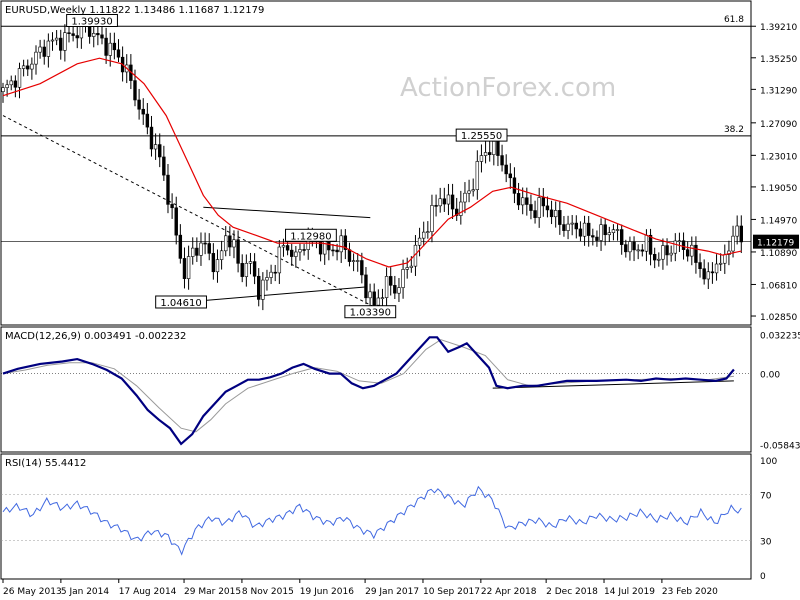 This screenshot has width=800, height=600. Describe the element at coordinates (734, 20) in the screenshot. I see `fib-label-0: 61.8` at that location.